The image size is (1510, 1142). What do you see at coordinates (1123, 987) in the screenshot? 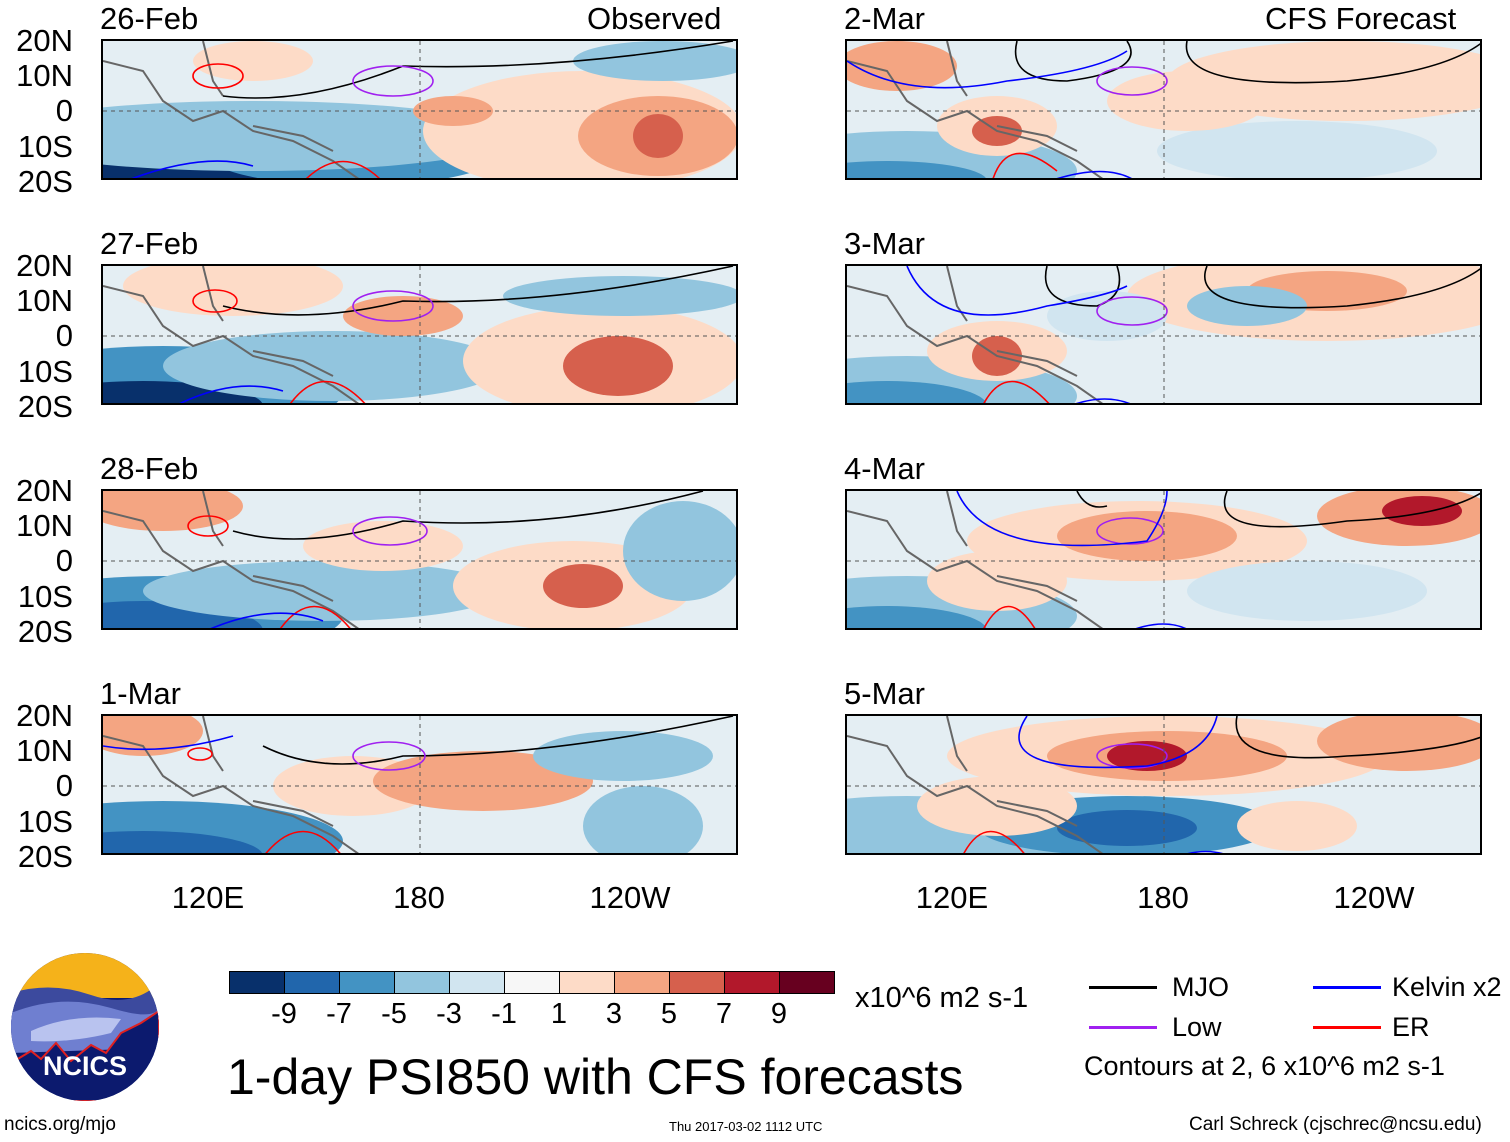
I see `legend-mjo-line` at bounding box center [1123, 987].